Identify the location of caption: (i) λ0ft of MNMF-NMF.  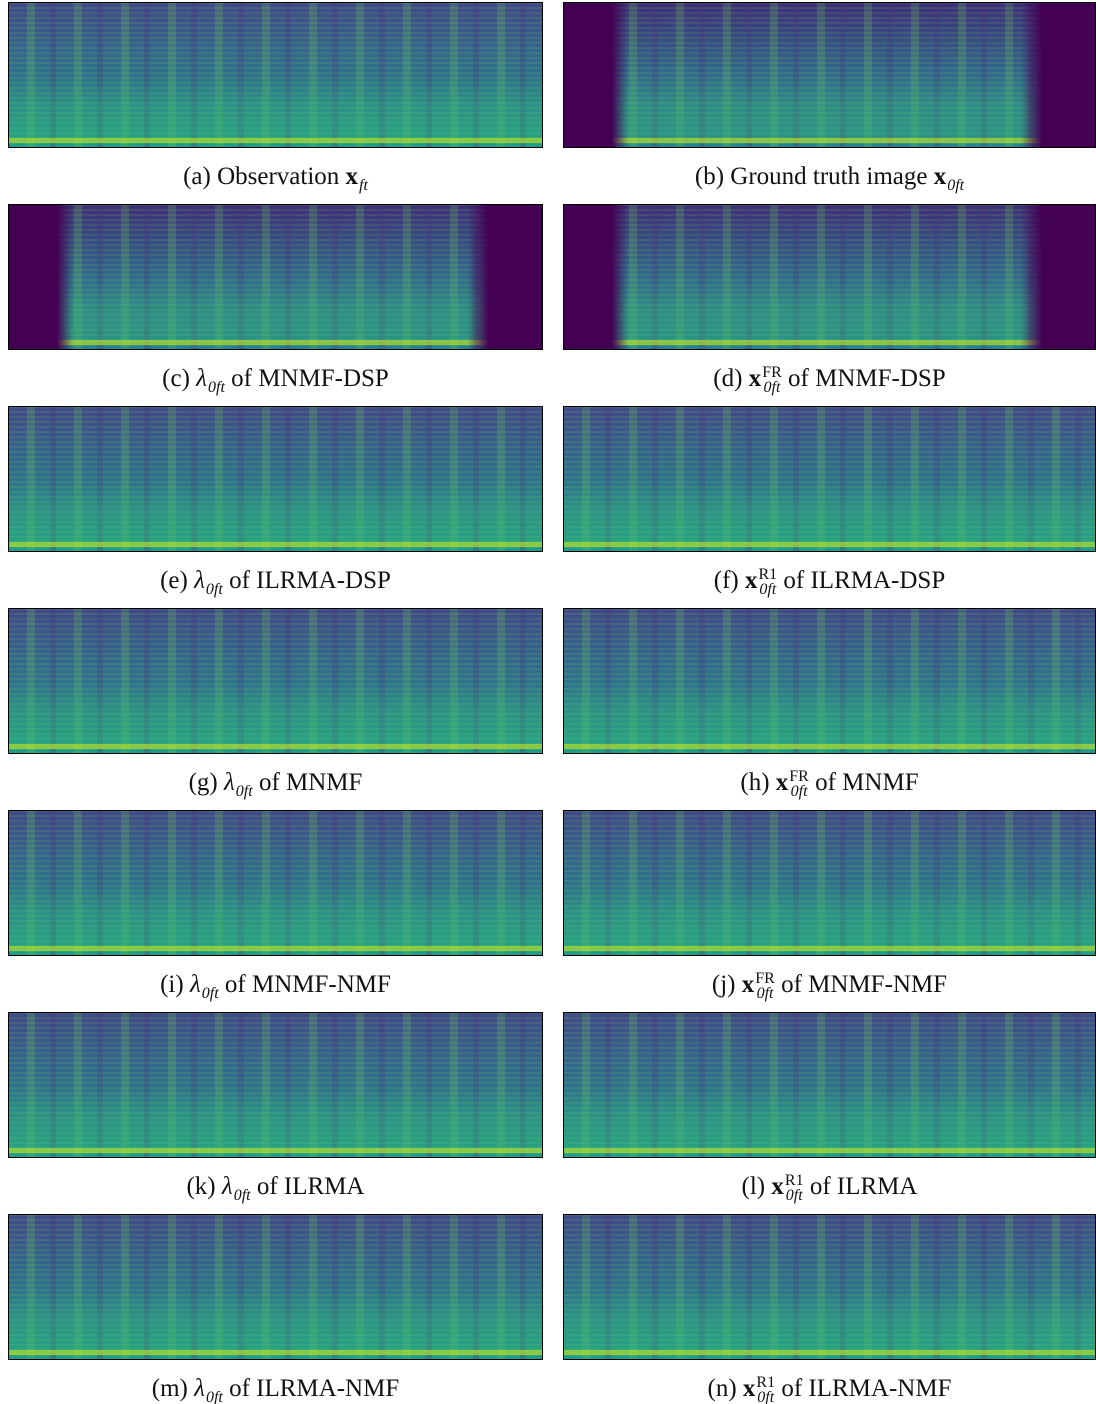
(275, 989).